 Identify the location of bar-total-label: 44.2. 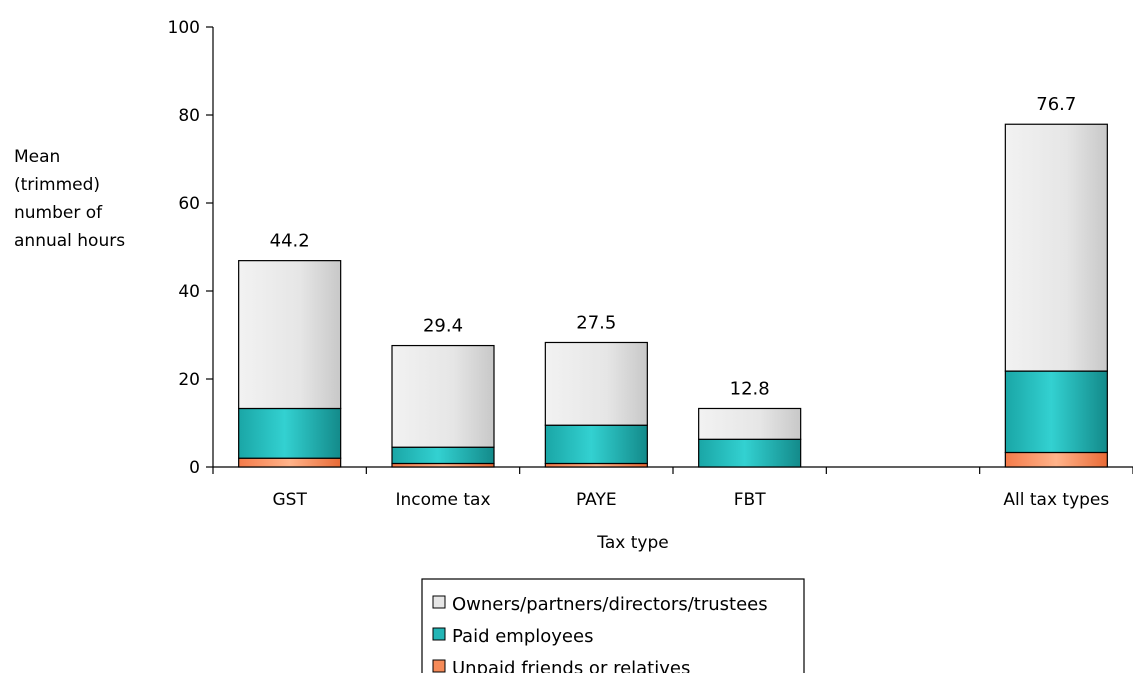
(290, 241).